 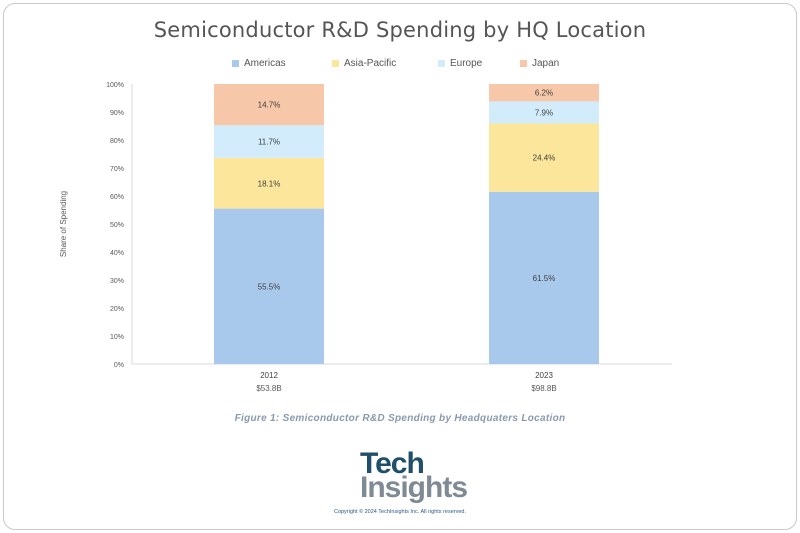 I want to click on y-tick-label: 80%, so click(x=117, y=141).